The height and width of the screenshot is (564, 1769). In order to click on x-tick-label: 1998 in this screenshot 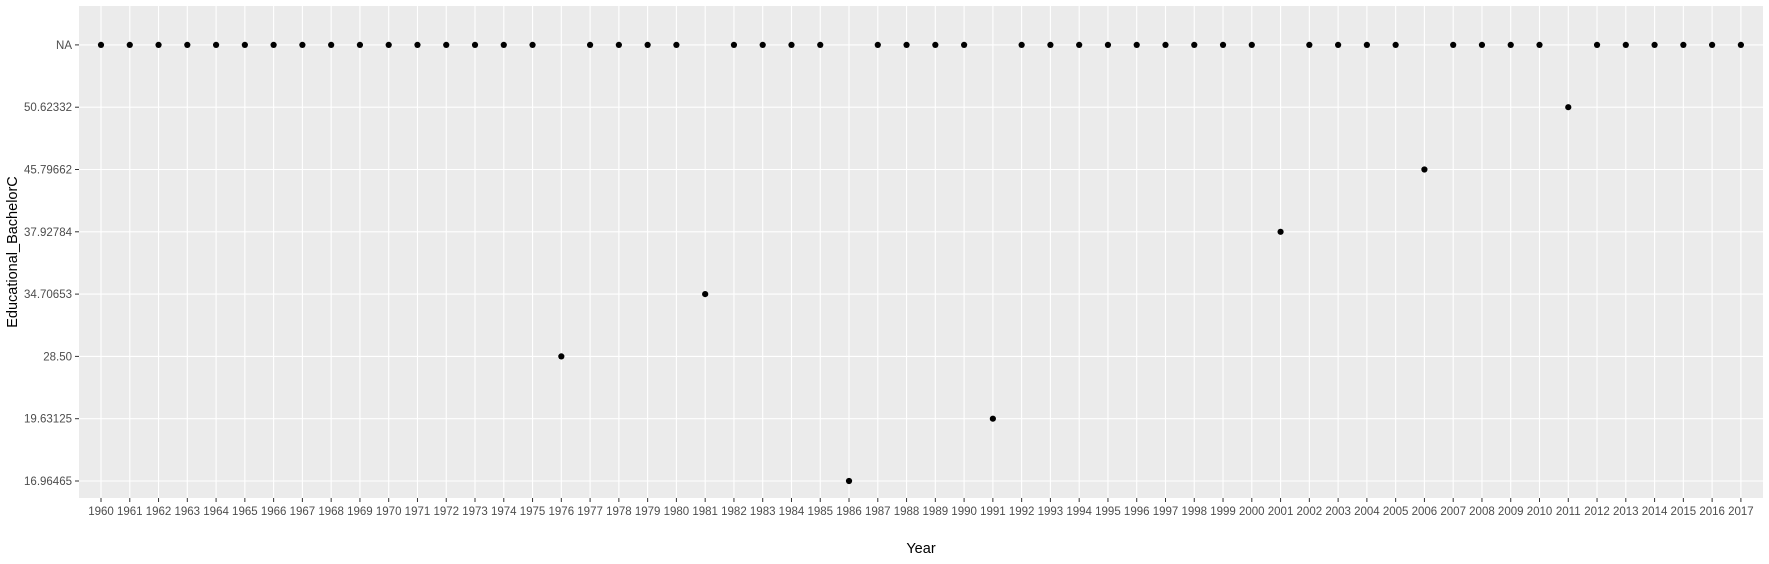, I will do `click(1194, 512)`.